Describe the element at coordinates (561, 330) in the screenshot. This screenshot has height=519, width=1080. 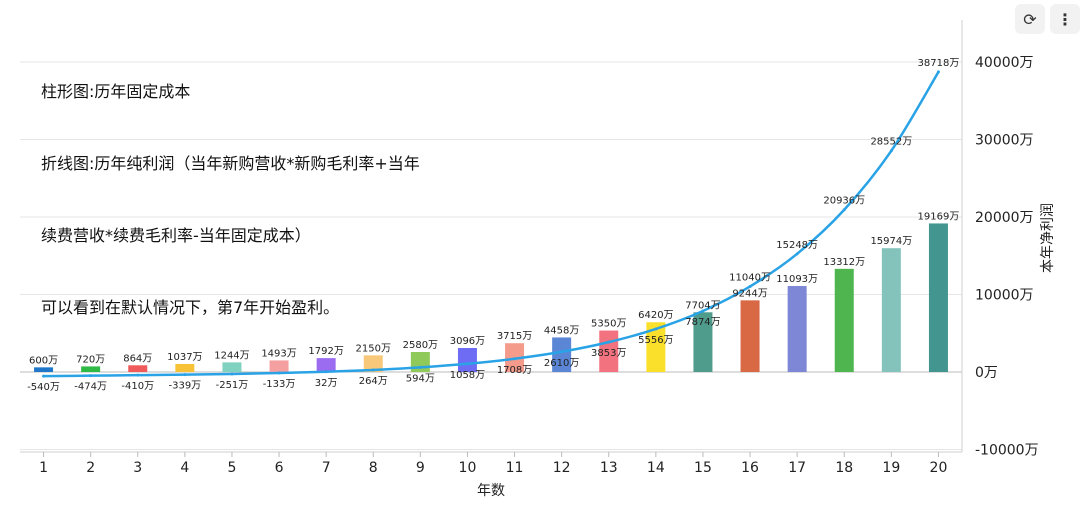
I see `bar-value-label: 4458万` at that location.